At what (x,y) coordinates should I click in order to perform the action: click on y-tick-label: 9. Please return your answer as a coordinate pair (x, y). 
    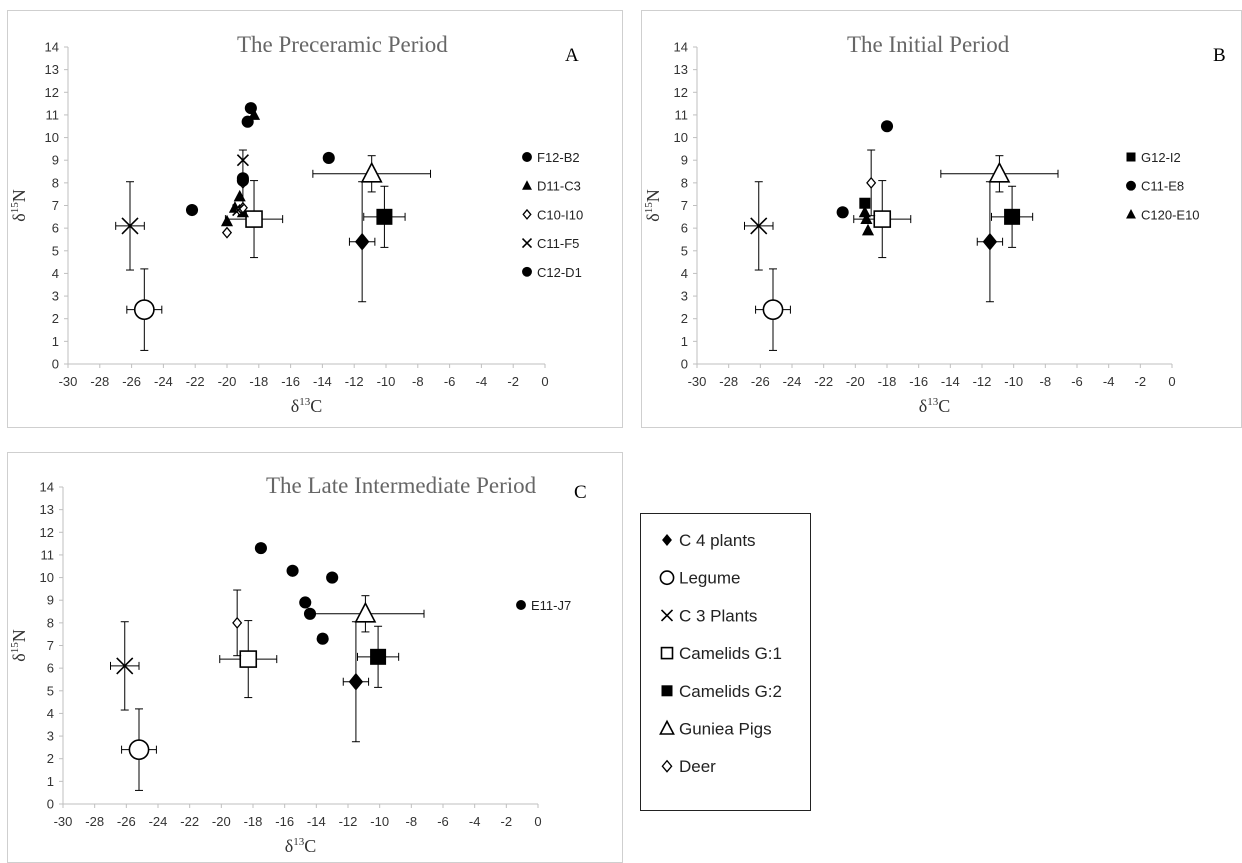
    Looking at the image, I should click on (55, 160).